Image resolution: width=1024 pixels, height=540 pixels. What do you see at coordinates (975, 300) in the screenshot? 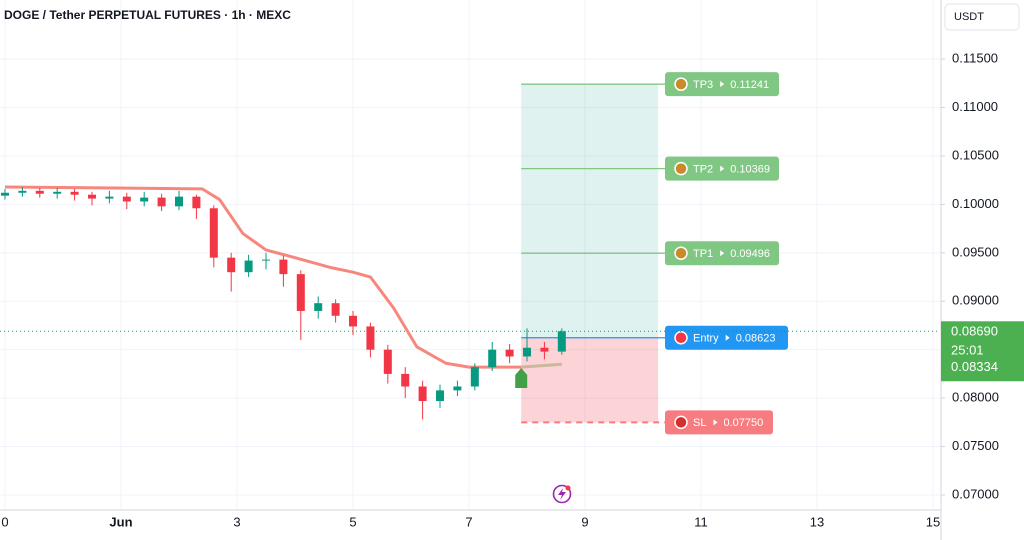
I see `y-tick-label: 0.09000` at bounding box center [975, 300].